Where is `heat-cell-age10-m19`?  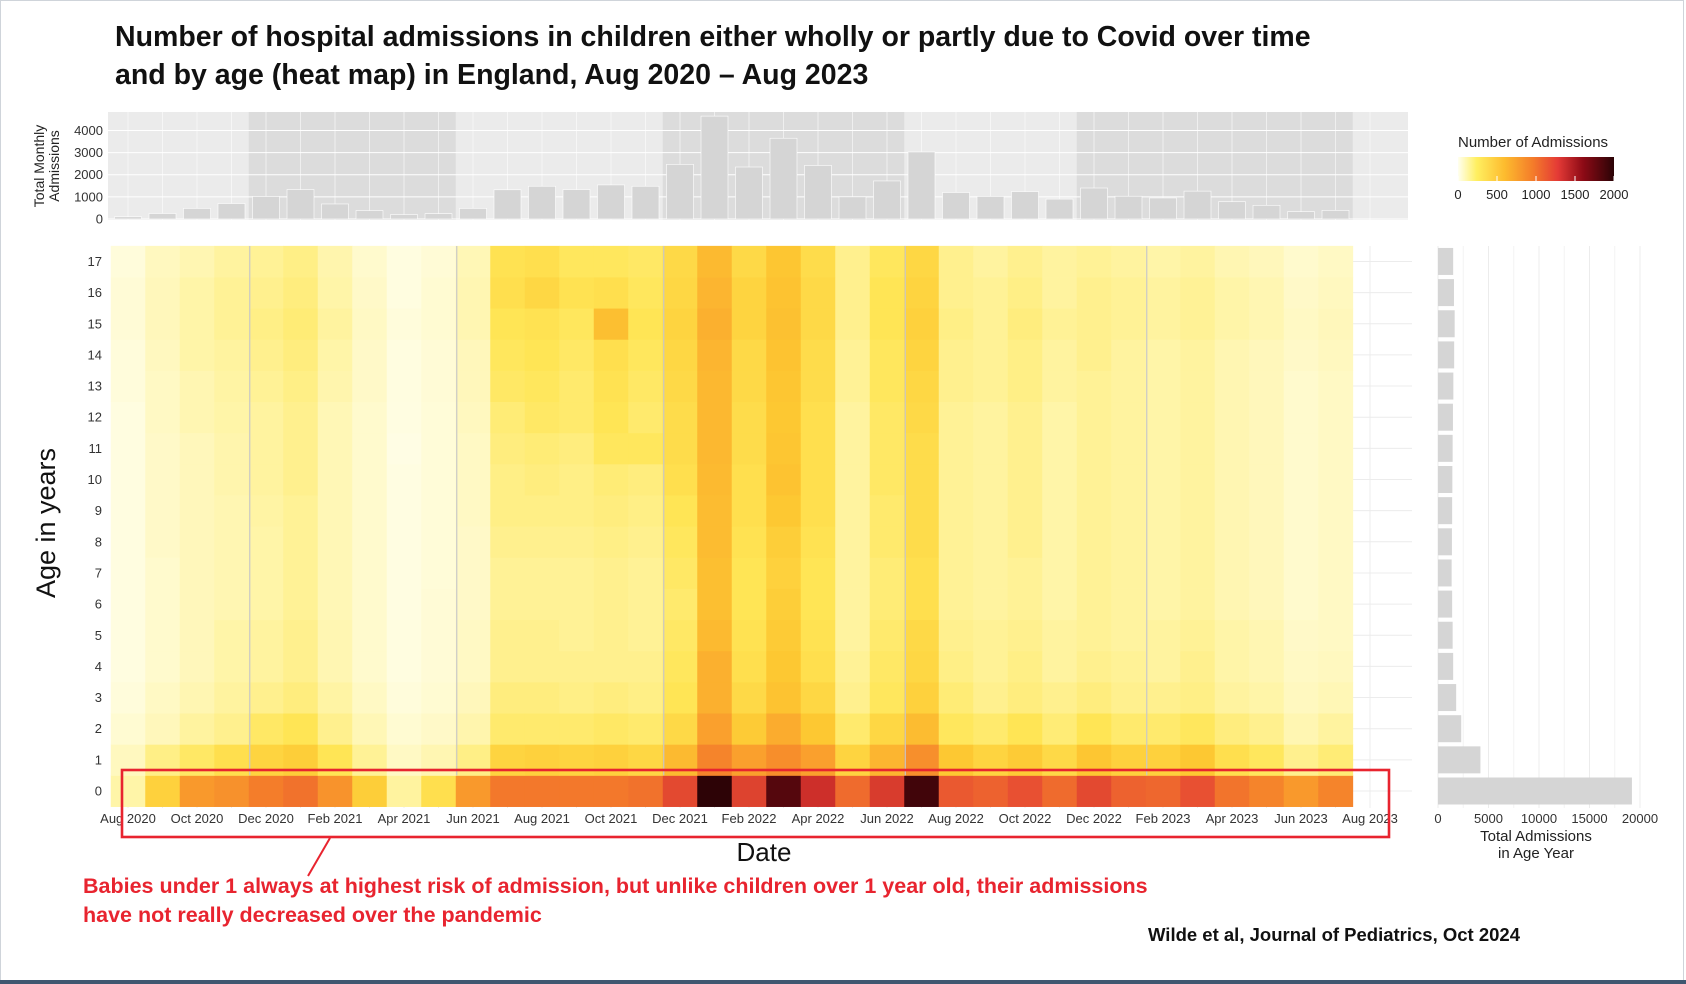
heat-cell-age10-m19 is located at coordinates (784, 479).